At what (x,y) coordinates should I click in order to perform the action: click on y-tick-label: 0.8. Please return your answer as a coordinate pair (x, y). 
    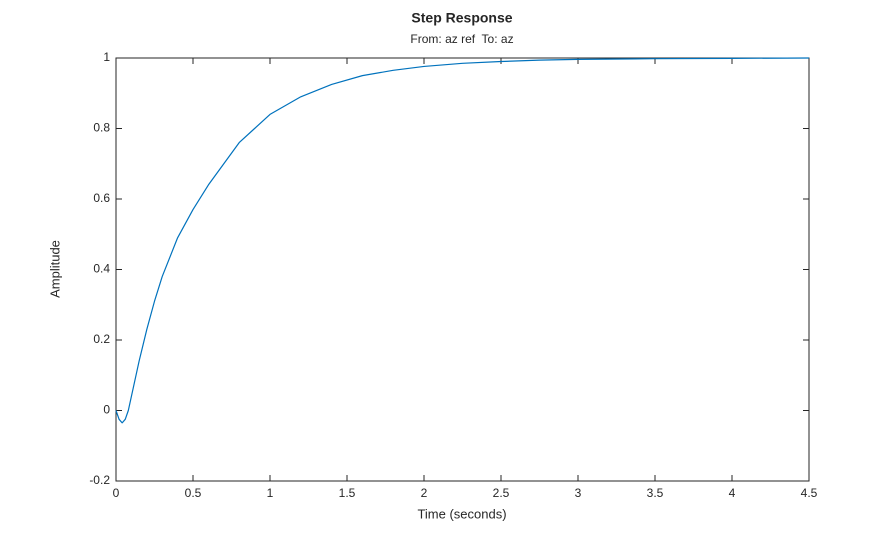
    Looking at the image, I should click on (101, 128).